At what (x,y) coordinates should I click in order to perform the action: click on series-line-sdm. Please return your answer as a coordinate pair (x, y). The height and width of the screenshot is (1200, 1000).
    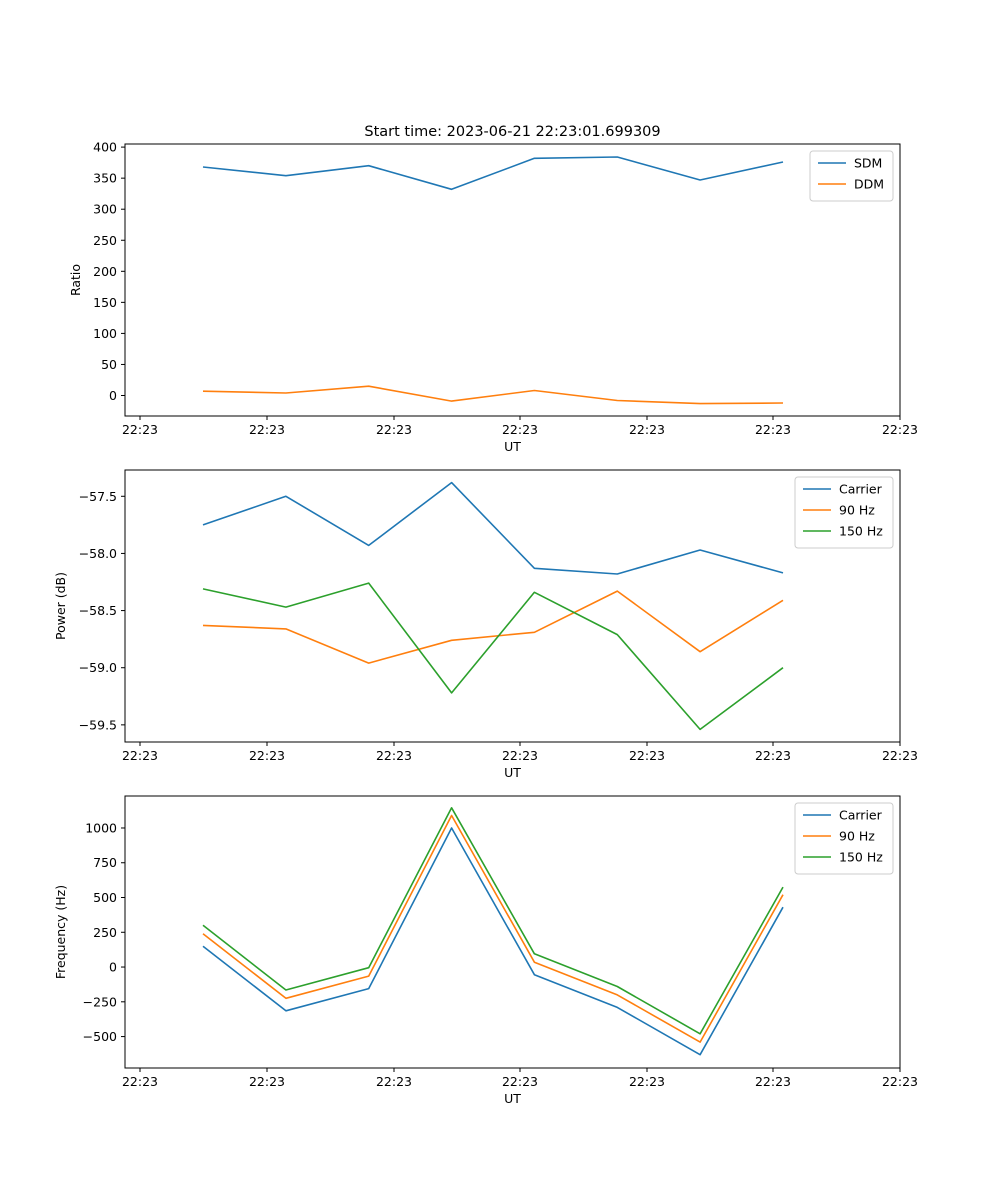
    Looking at the image, I should click on (493, 173).